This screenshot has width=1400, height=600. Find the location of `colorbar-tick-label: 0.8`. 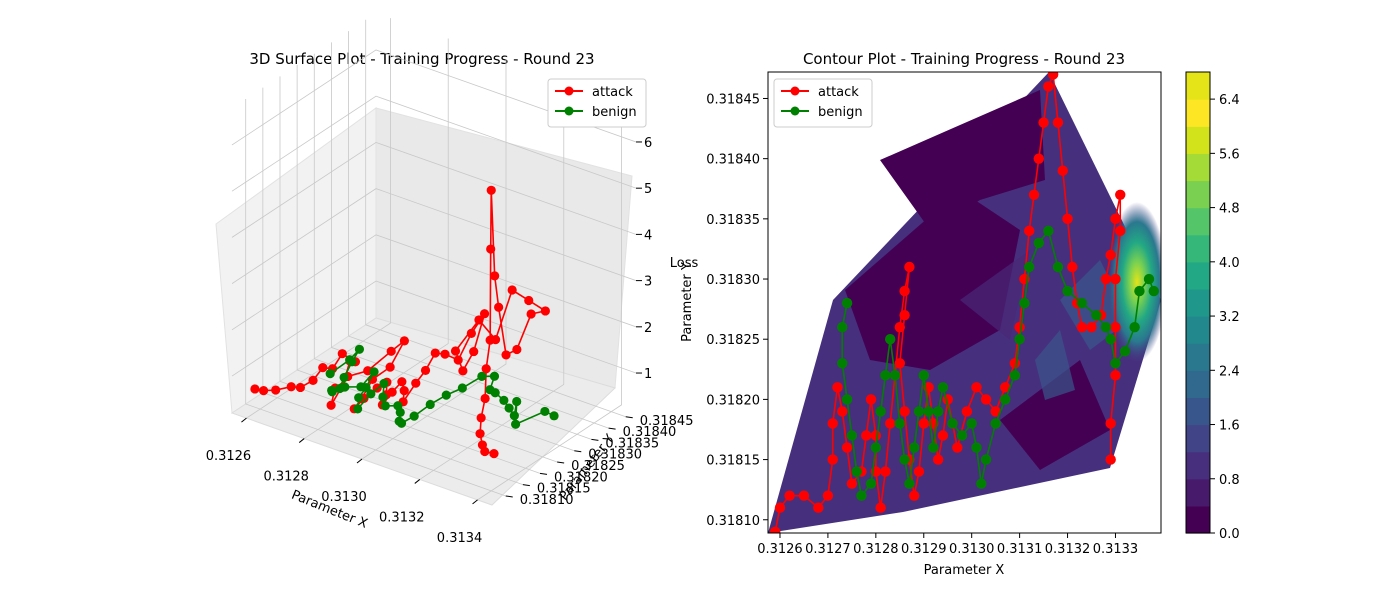

colorbar-tick-label: 0.8 is located at coordinates (1229, 480).